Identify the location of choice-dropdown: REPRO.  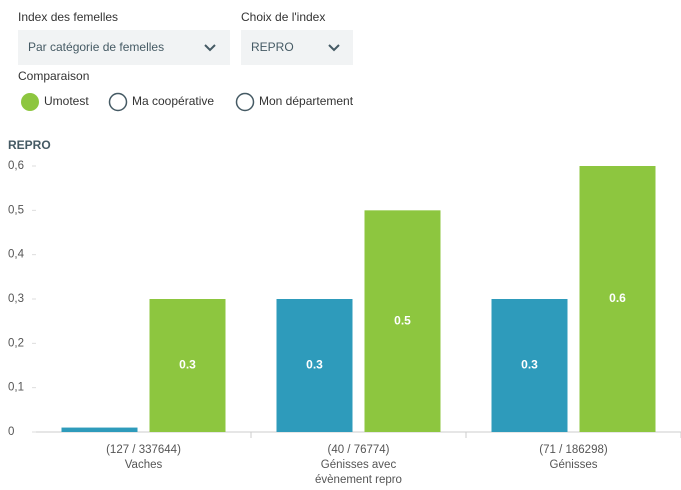
(297, 47).